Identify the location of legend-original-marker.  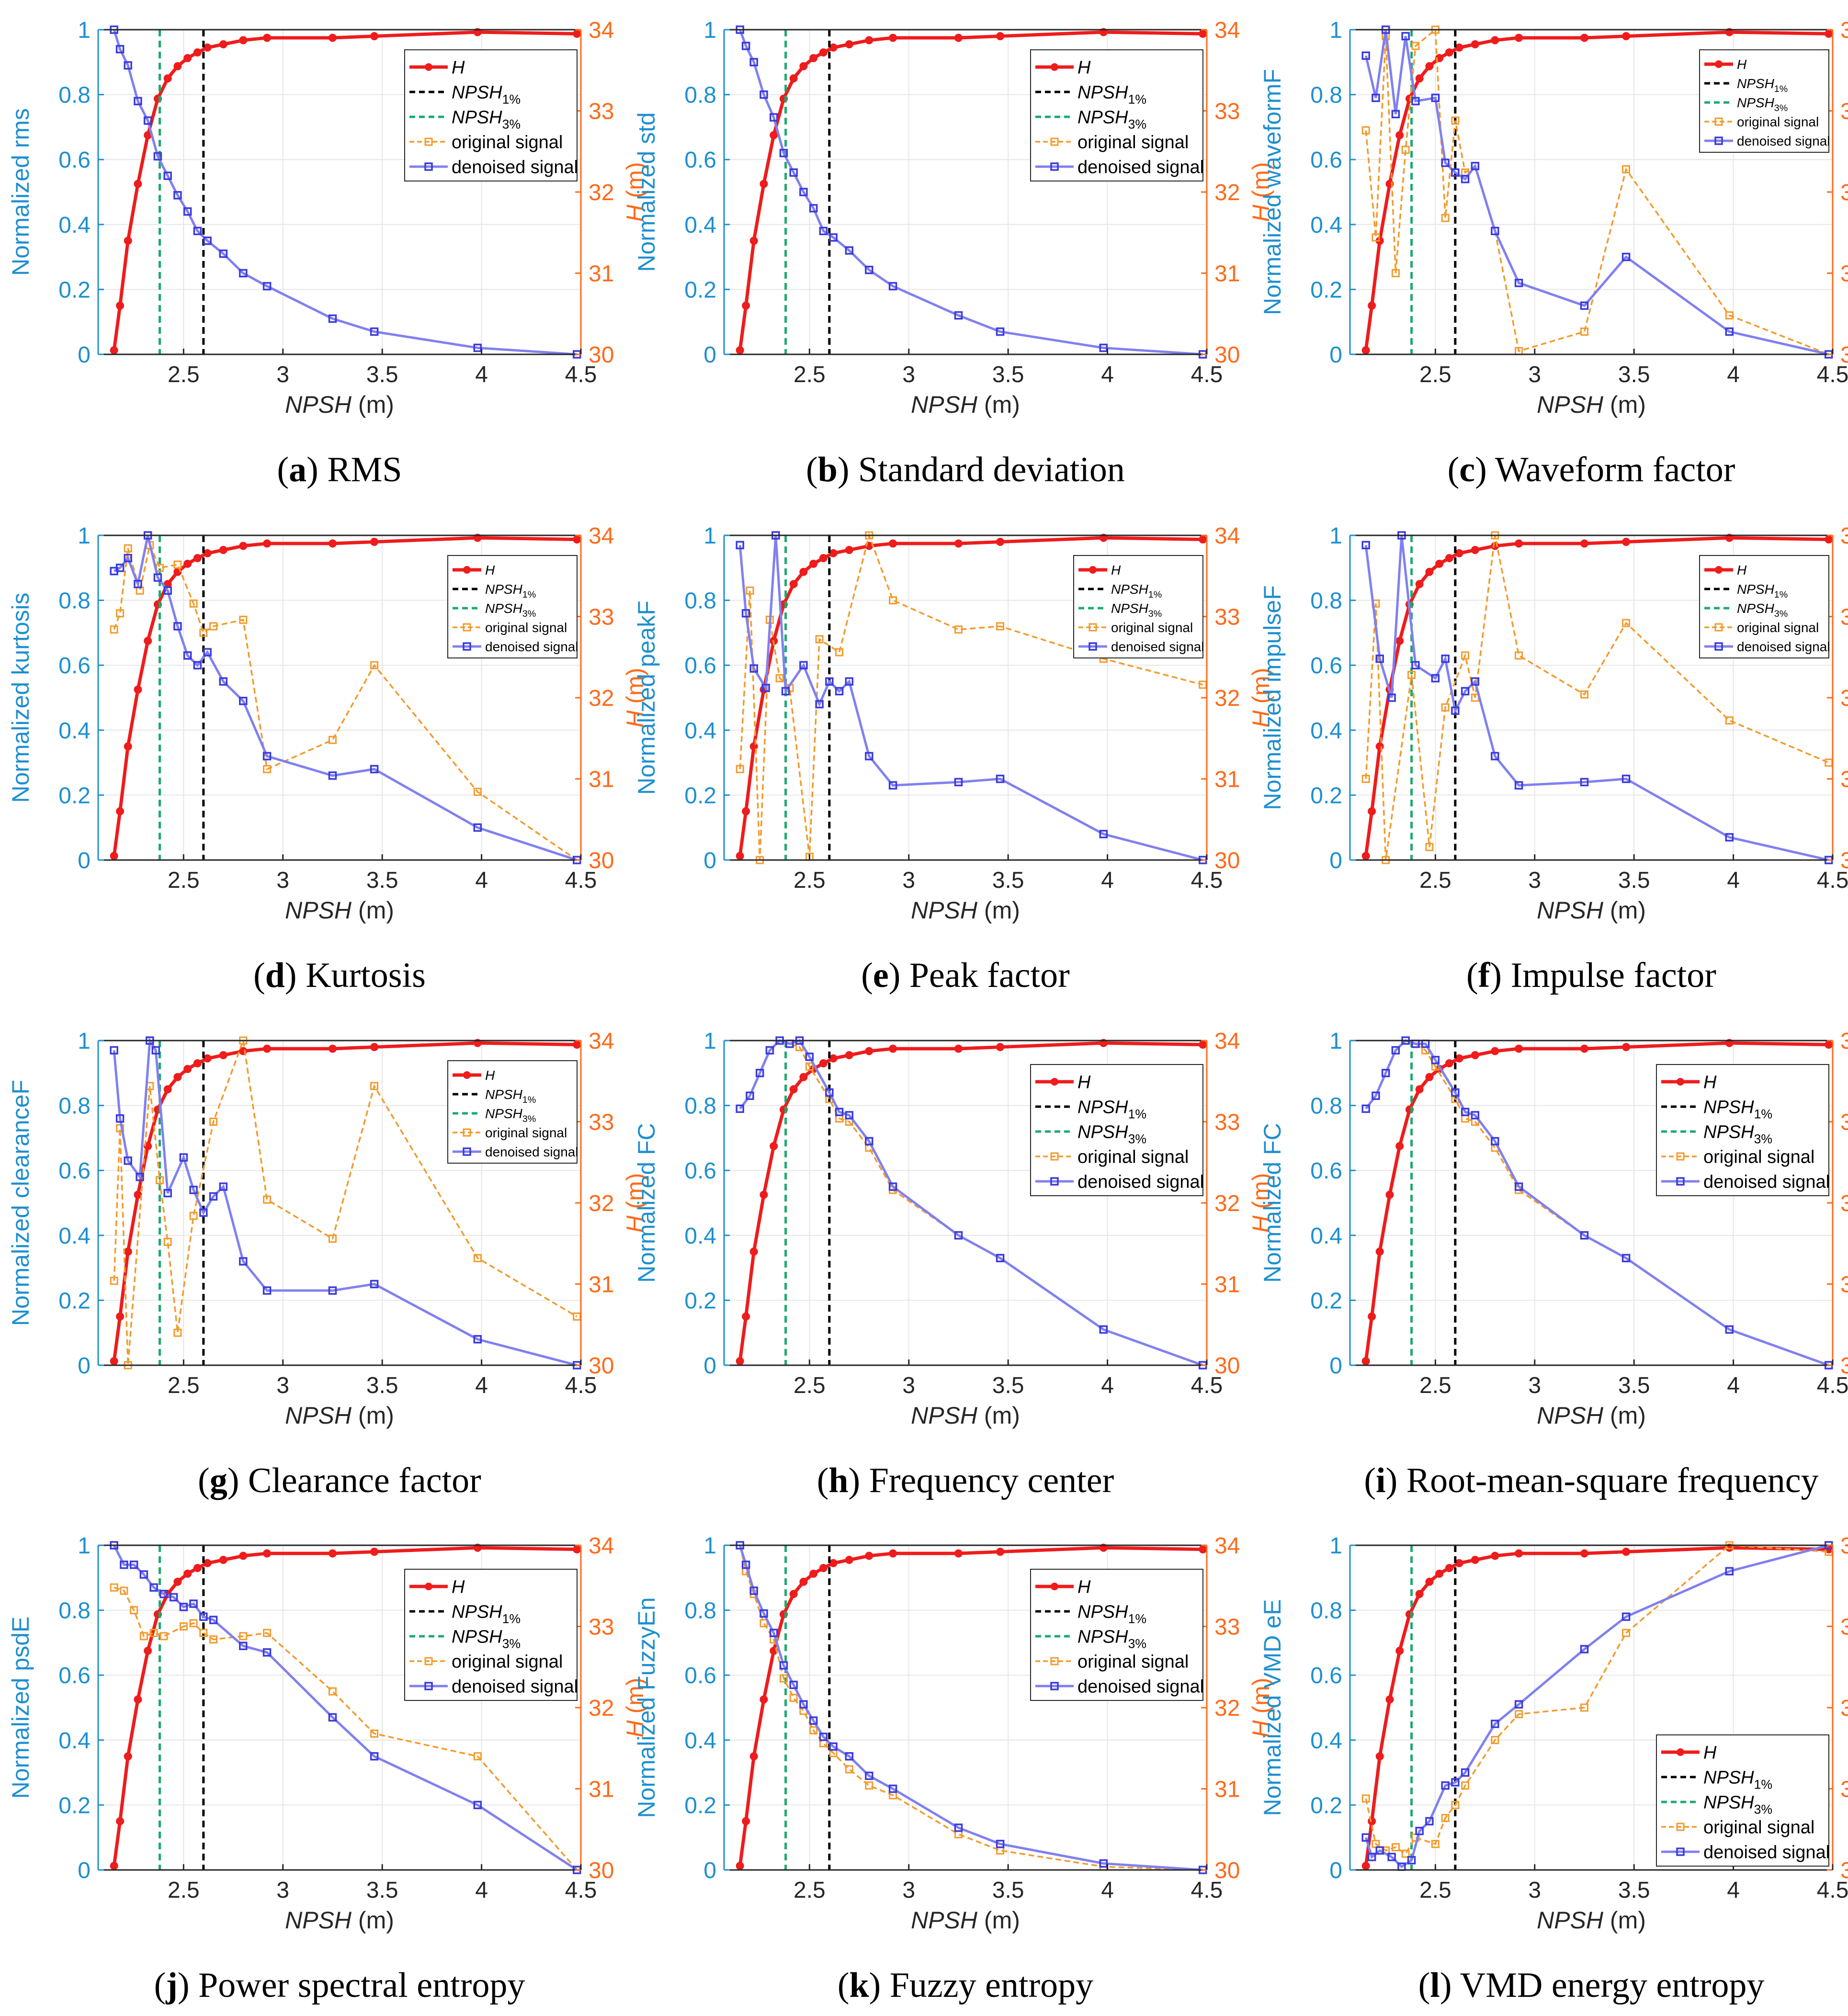
(1054, 1156).